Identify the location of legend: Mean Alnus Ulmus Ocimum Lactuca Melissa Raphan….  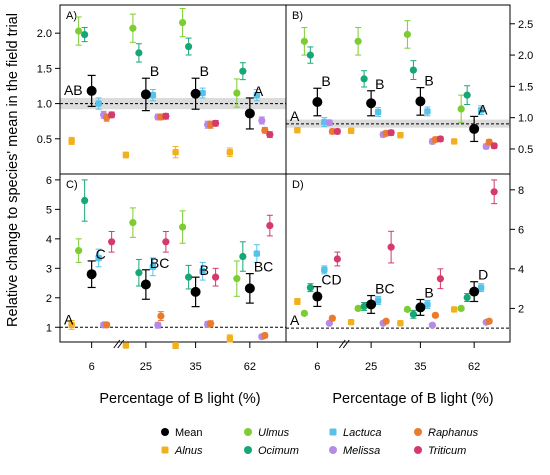
(320, 442).